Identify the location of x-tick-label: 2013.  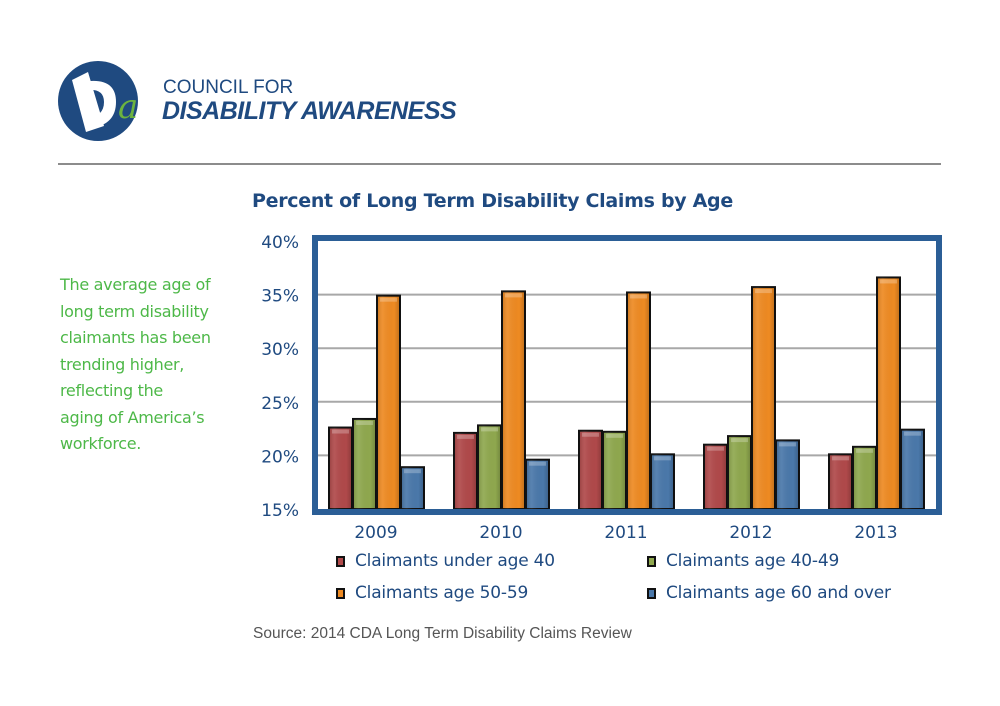
(875, 533).